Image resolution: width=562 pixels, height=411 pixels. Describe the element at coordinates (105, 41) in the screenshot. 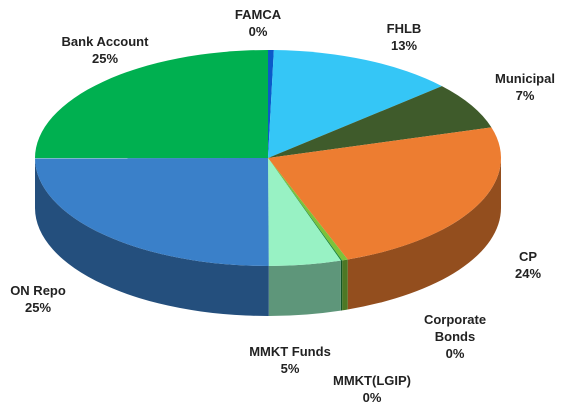

I see `slice-name: Bank Account` at that location.